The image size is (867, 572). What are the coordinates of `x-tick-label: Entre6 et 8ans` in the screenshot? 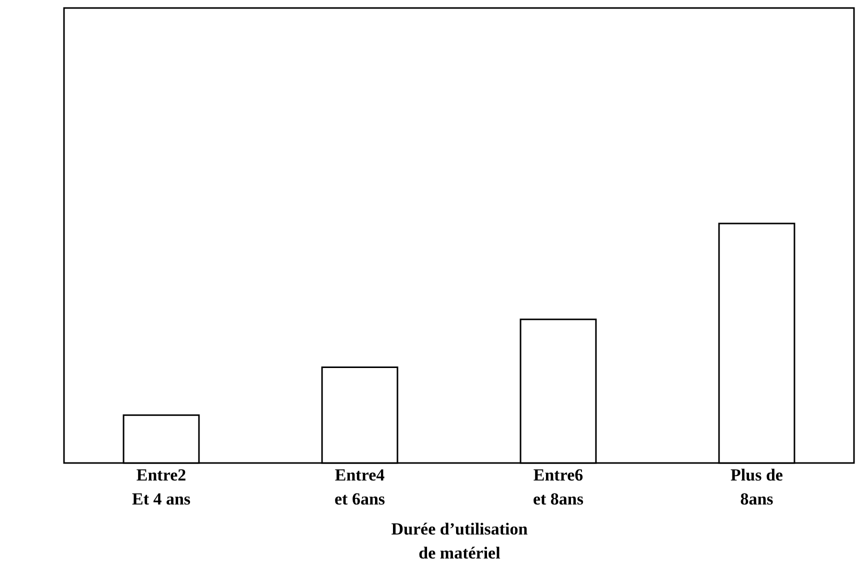 It's located at (558, 487).